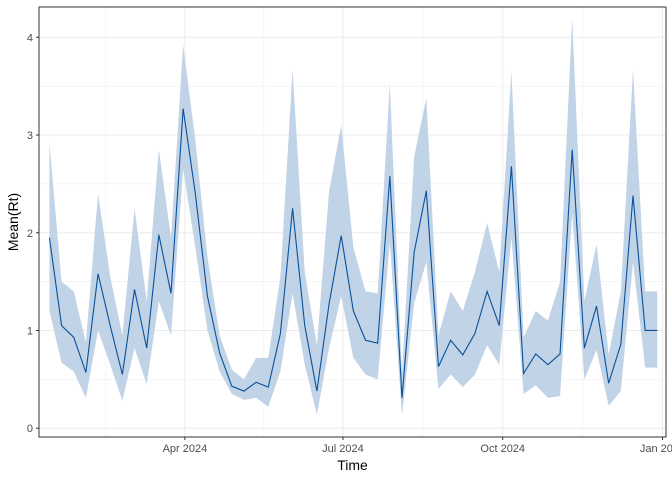  I want to click on x-axis-ticks: Apr 2024 Jul 2024 Oct 2024 Jan 2025, so click(417, 446).